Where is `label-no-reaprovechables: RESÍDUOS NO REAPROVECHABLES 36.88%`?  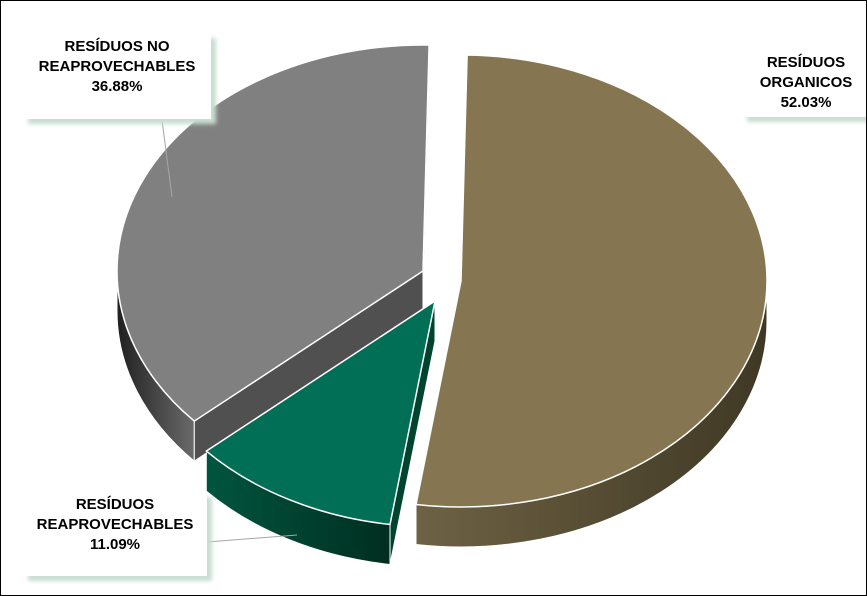 label-no-reaprovechables: RESÍDUOS NO REAPROVECHABLES 36.88% is located at coordinates (117, 76).